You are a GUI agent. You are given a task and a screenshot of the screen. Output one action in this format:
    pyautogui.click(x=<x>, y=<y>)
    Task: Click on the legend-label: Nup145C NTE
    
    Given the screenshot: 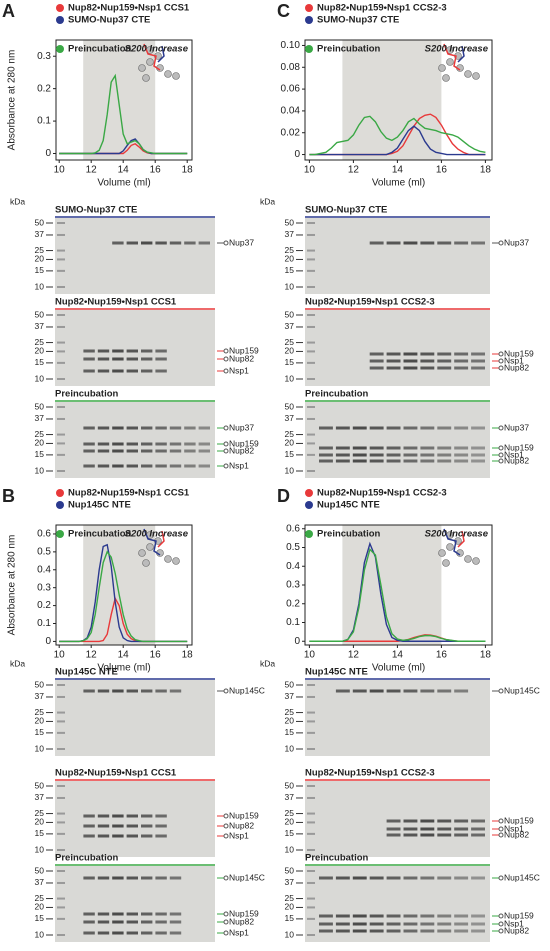 What is the action you would take?
    pyautogui.click(x=348, y=505)
    